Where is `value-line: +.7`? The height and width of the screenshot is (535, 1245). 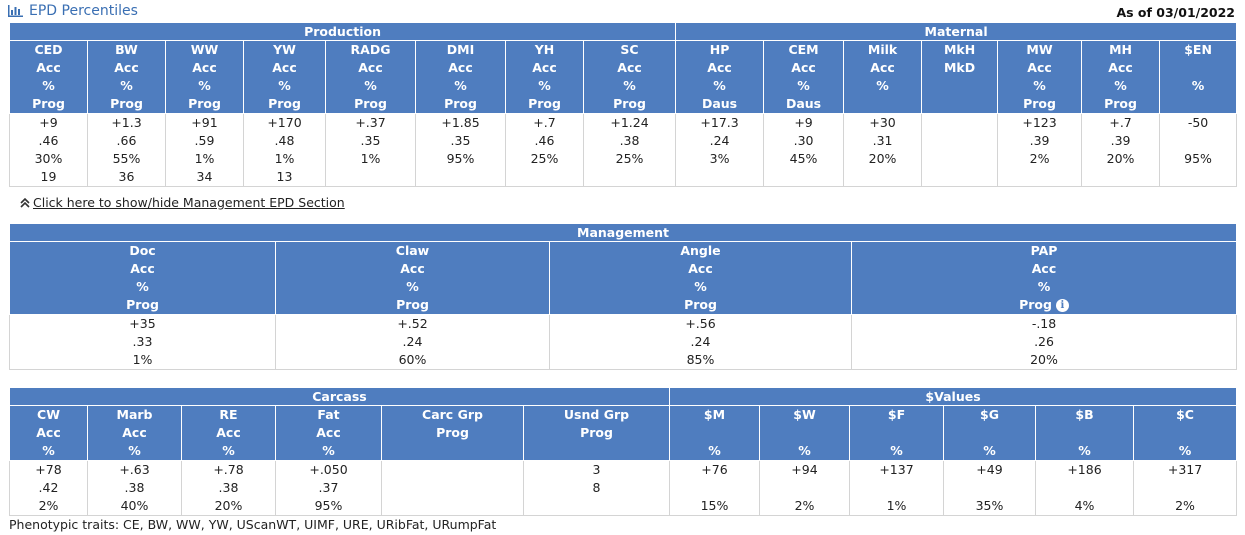
value-line: +.7 is located at coordinates (1120, 122).